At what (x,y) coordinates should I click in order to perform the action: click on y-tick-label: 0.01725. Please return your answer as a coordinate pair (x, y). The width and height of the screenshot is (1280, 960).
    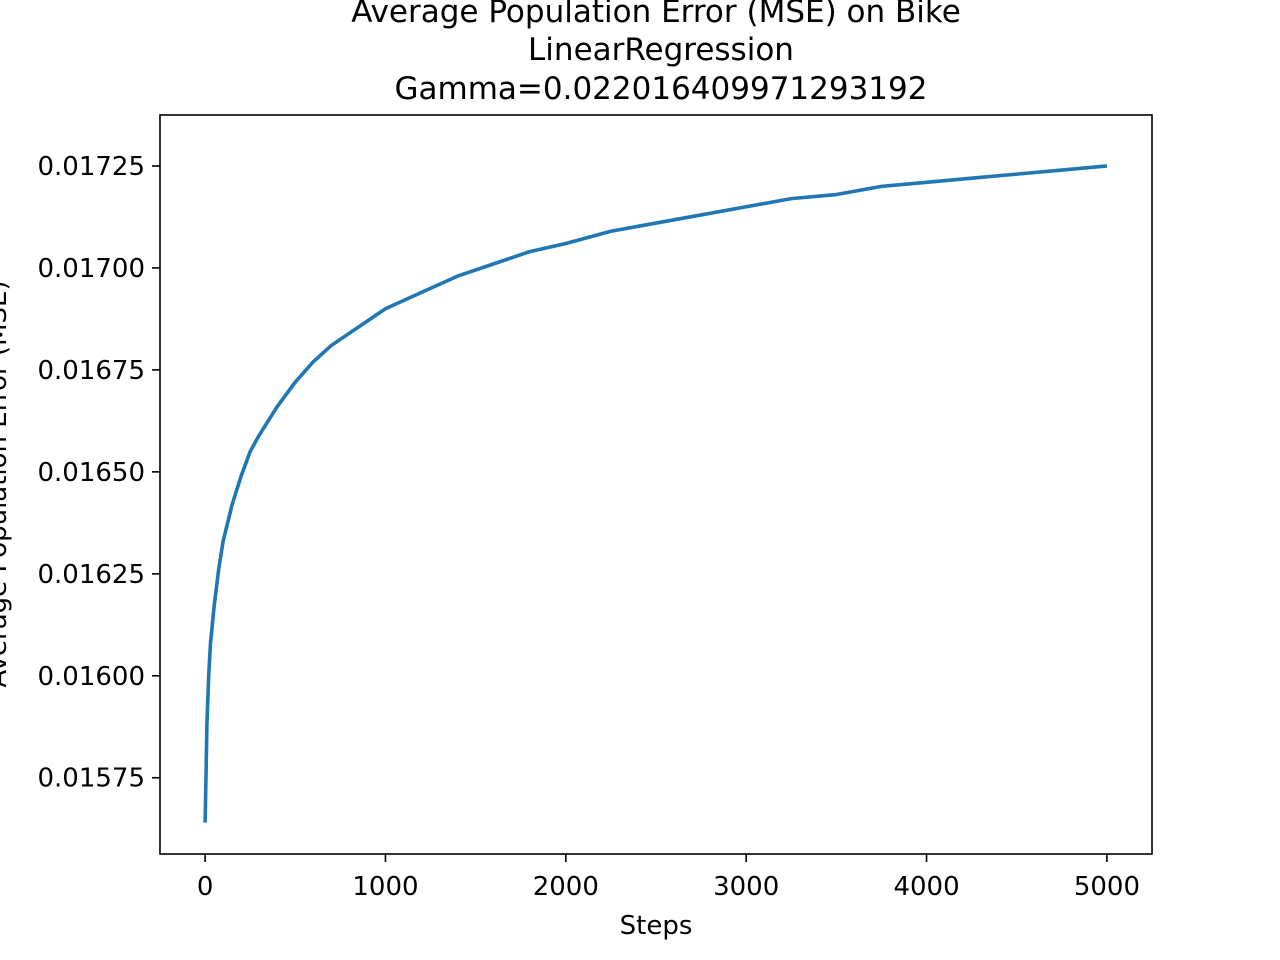
    Looking at the image, I should click on (91, 167).